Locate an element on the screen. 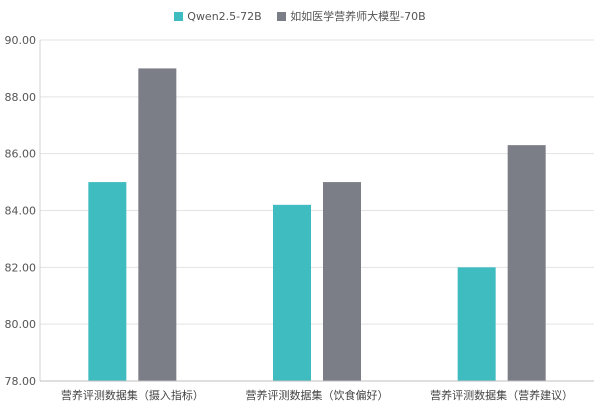 Image resolution: width=600 pixels, height=407 pixels. legend-item-ruru: 如如医学营养师大模型-70B is located at coordinates (351, 16).